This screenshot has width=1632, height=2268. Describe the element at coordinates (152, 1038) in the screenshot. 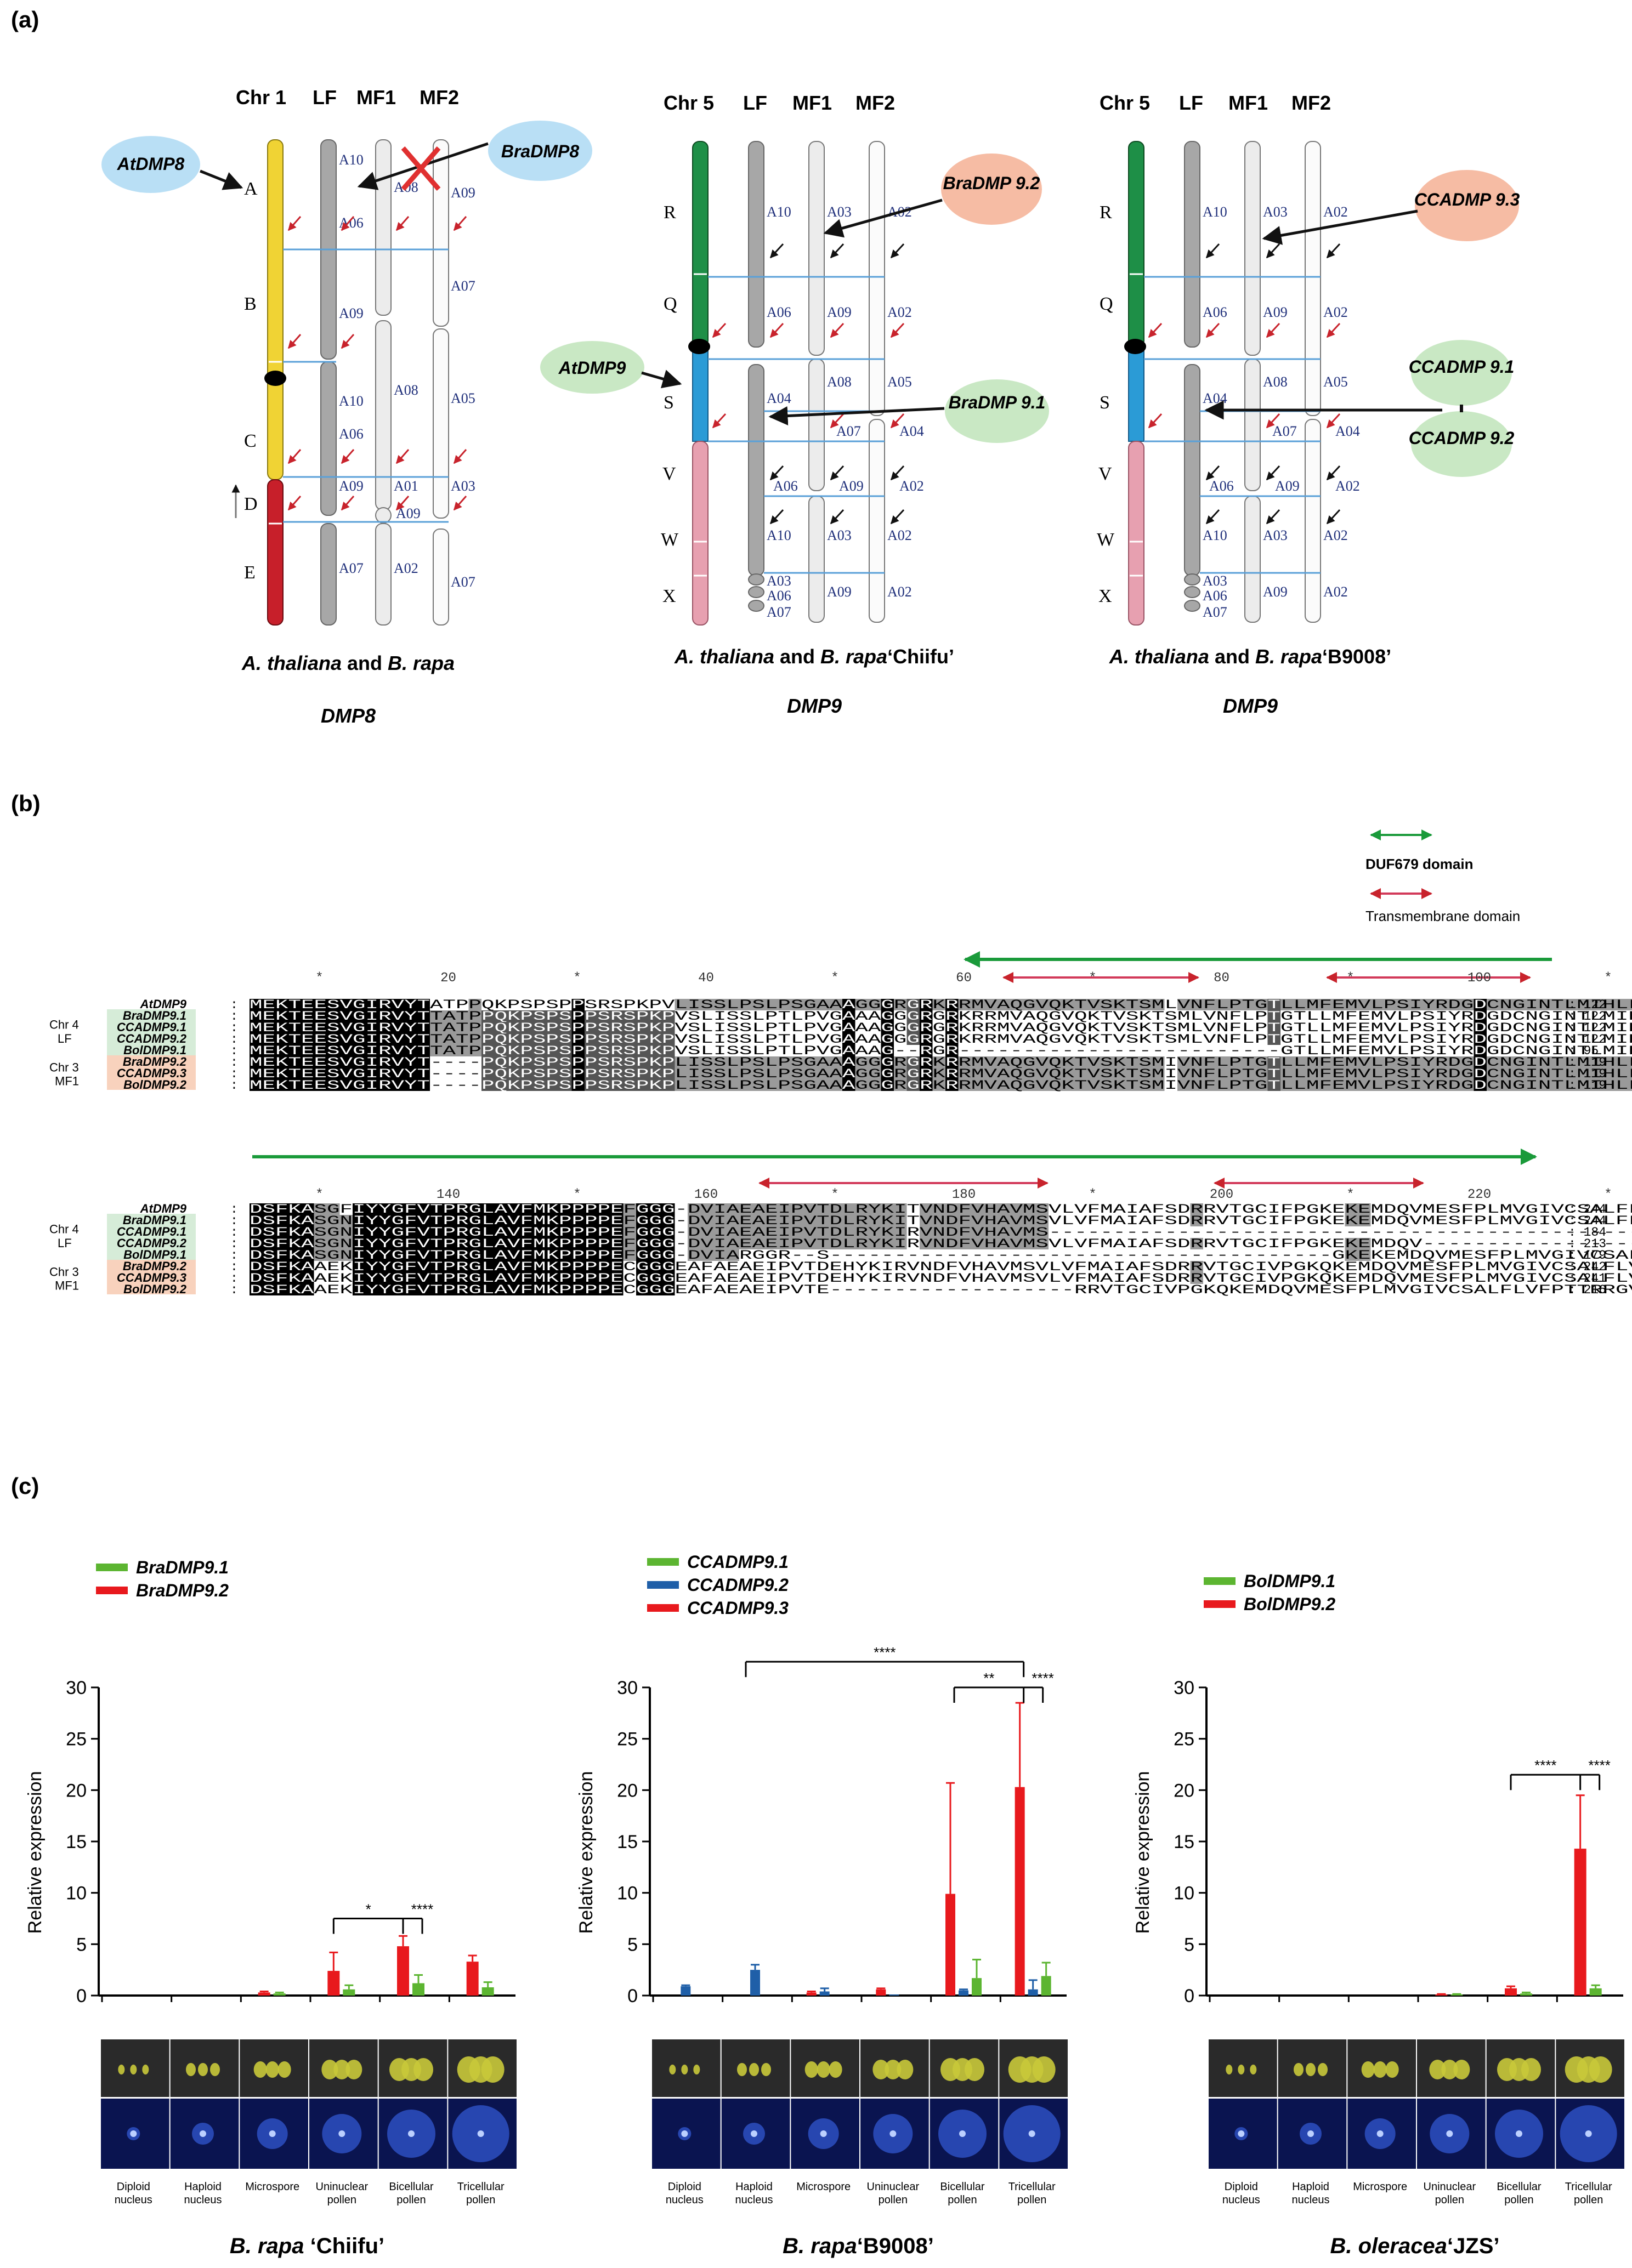

I see `sequence-name: CCADMP9.2` at that location.